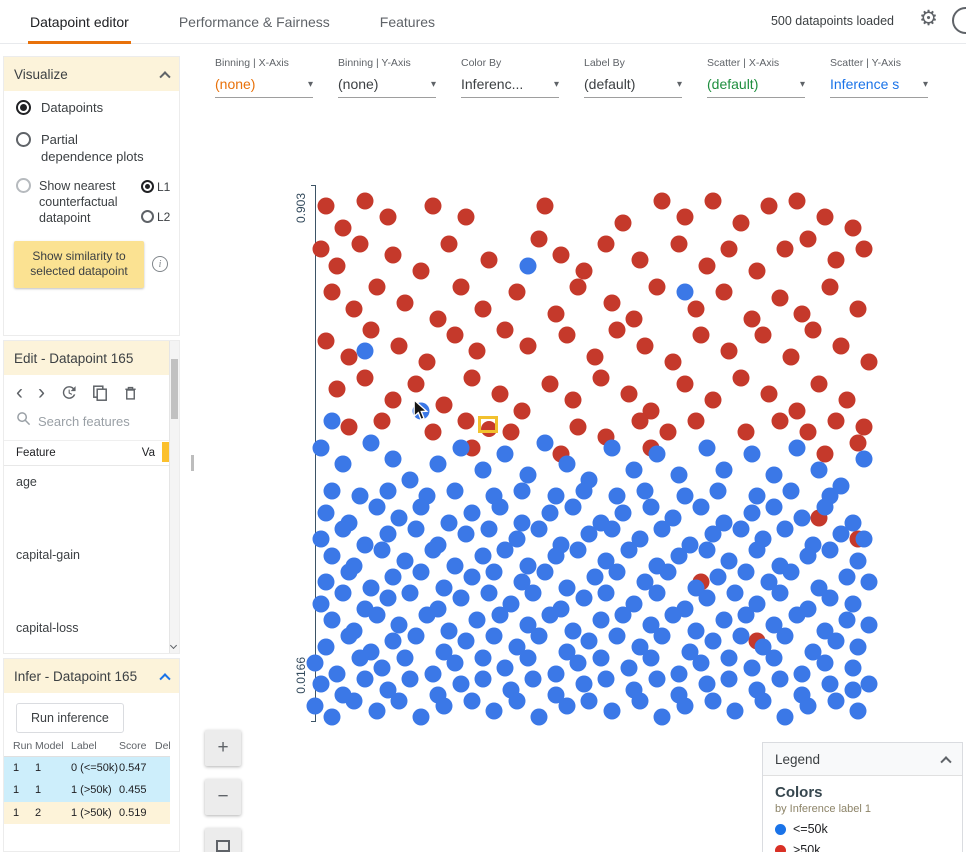  Describe the element at coordinates (756, 86) in the screenshot. I see `control-dropdown: (default) ▾` at that location.